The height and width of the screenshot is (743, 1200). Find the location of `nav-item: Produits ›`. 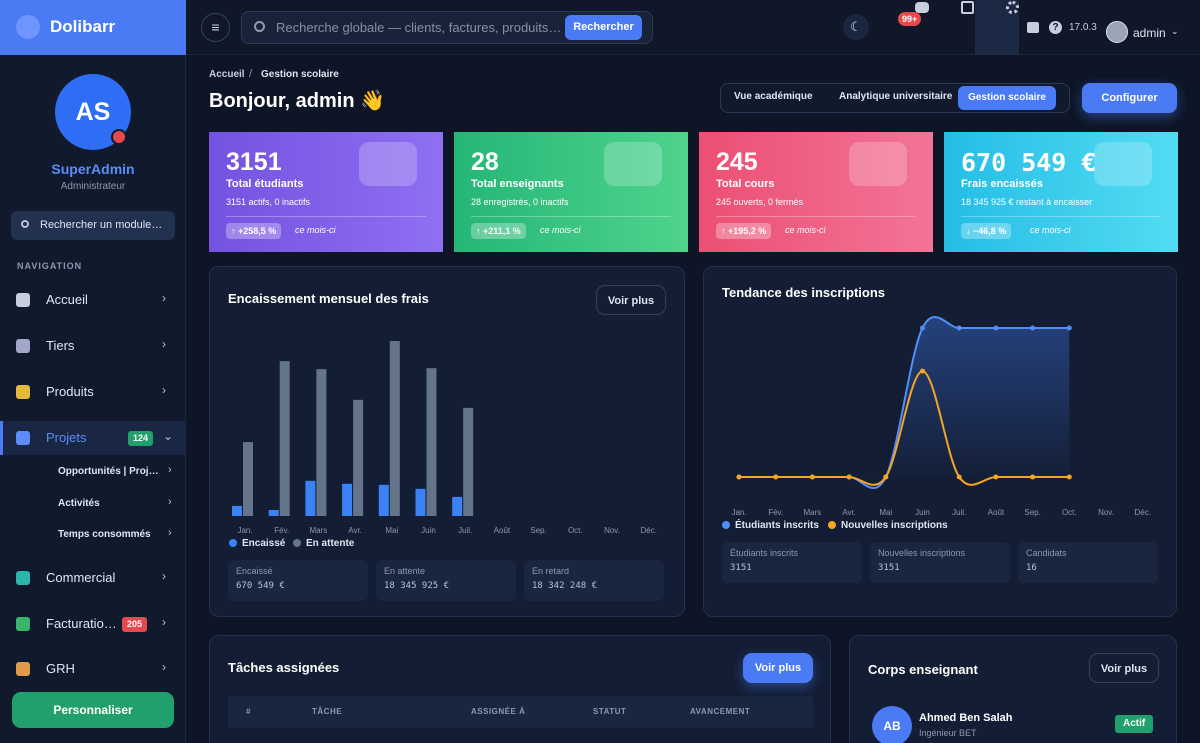

nav-item: Produits › is located at coordinates (93, 392).